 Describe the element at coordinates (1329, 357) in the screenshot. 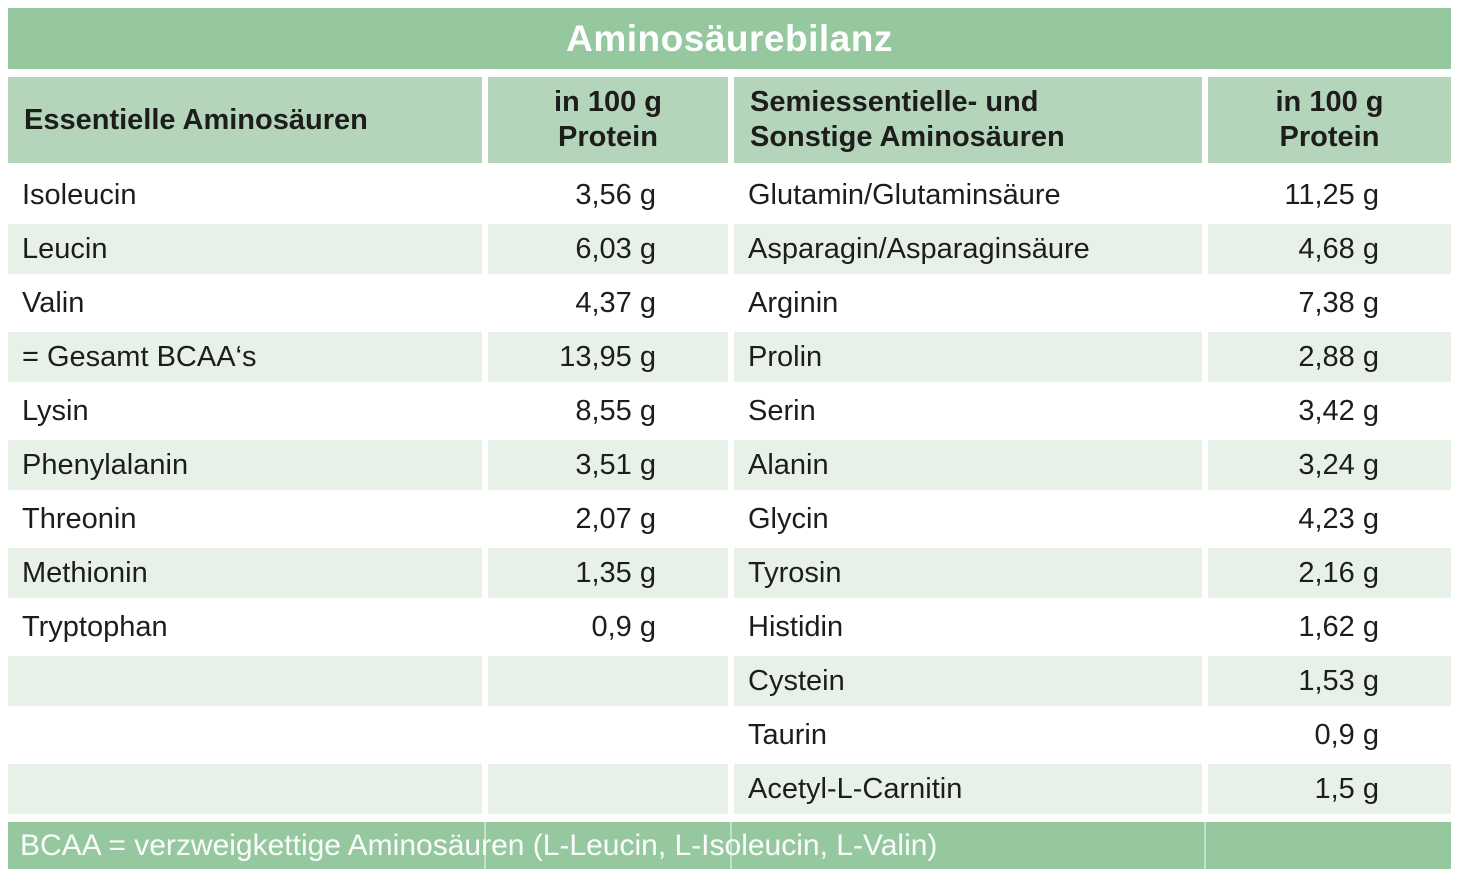

I see `other-amino-value: 2,88 g` at that location.